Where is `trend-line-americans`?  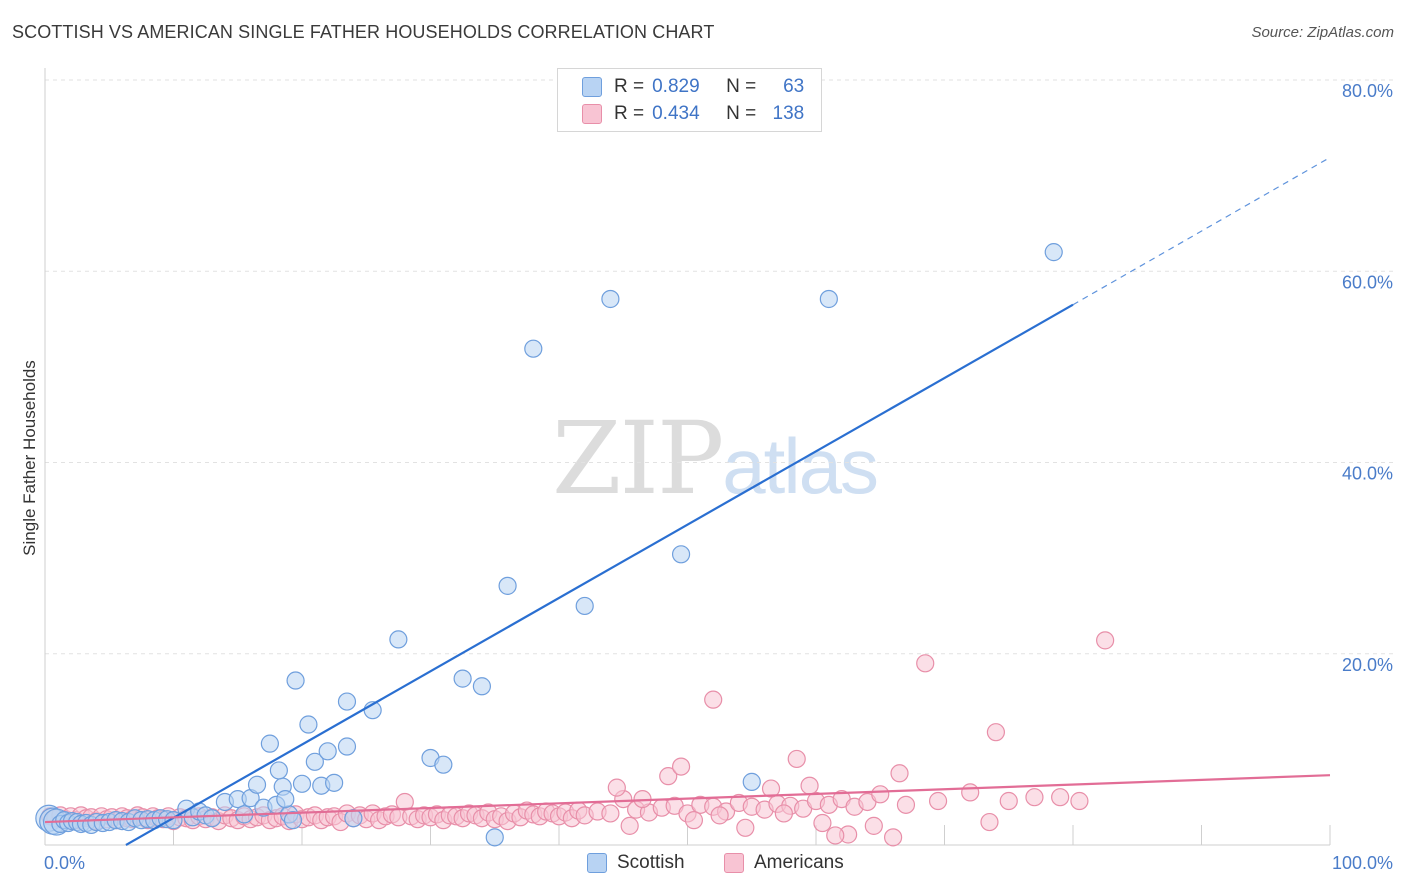 trend-line-americans is located at coordinates (687, 799).